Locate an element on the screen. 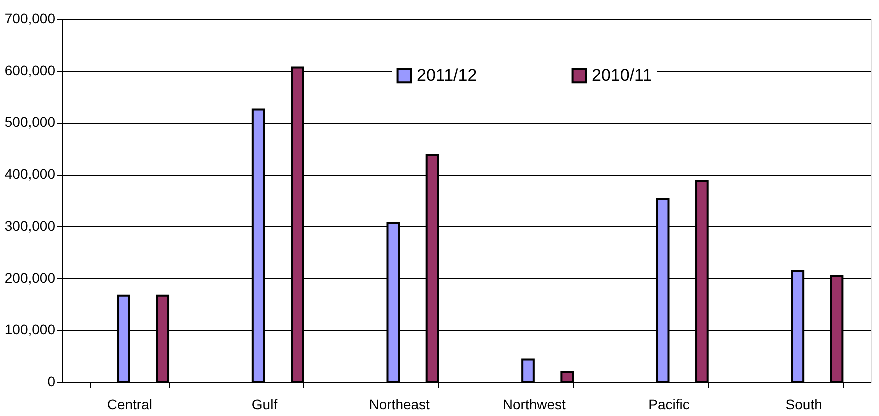  y-tick-label: 300,000 is located at coordinates (30, 226).